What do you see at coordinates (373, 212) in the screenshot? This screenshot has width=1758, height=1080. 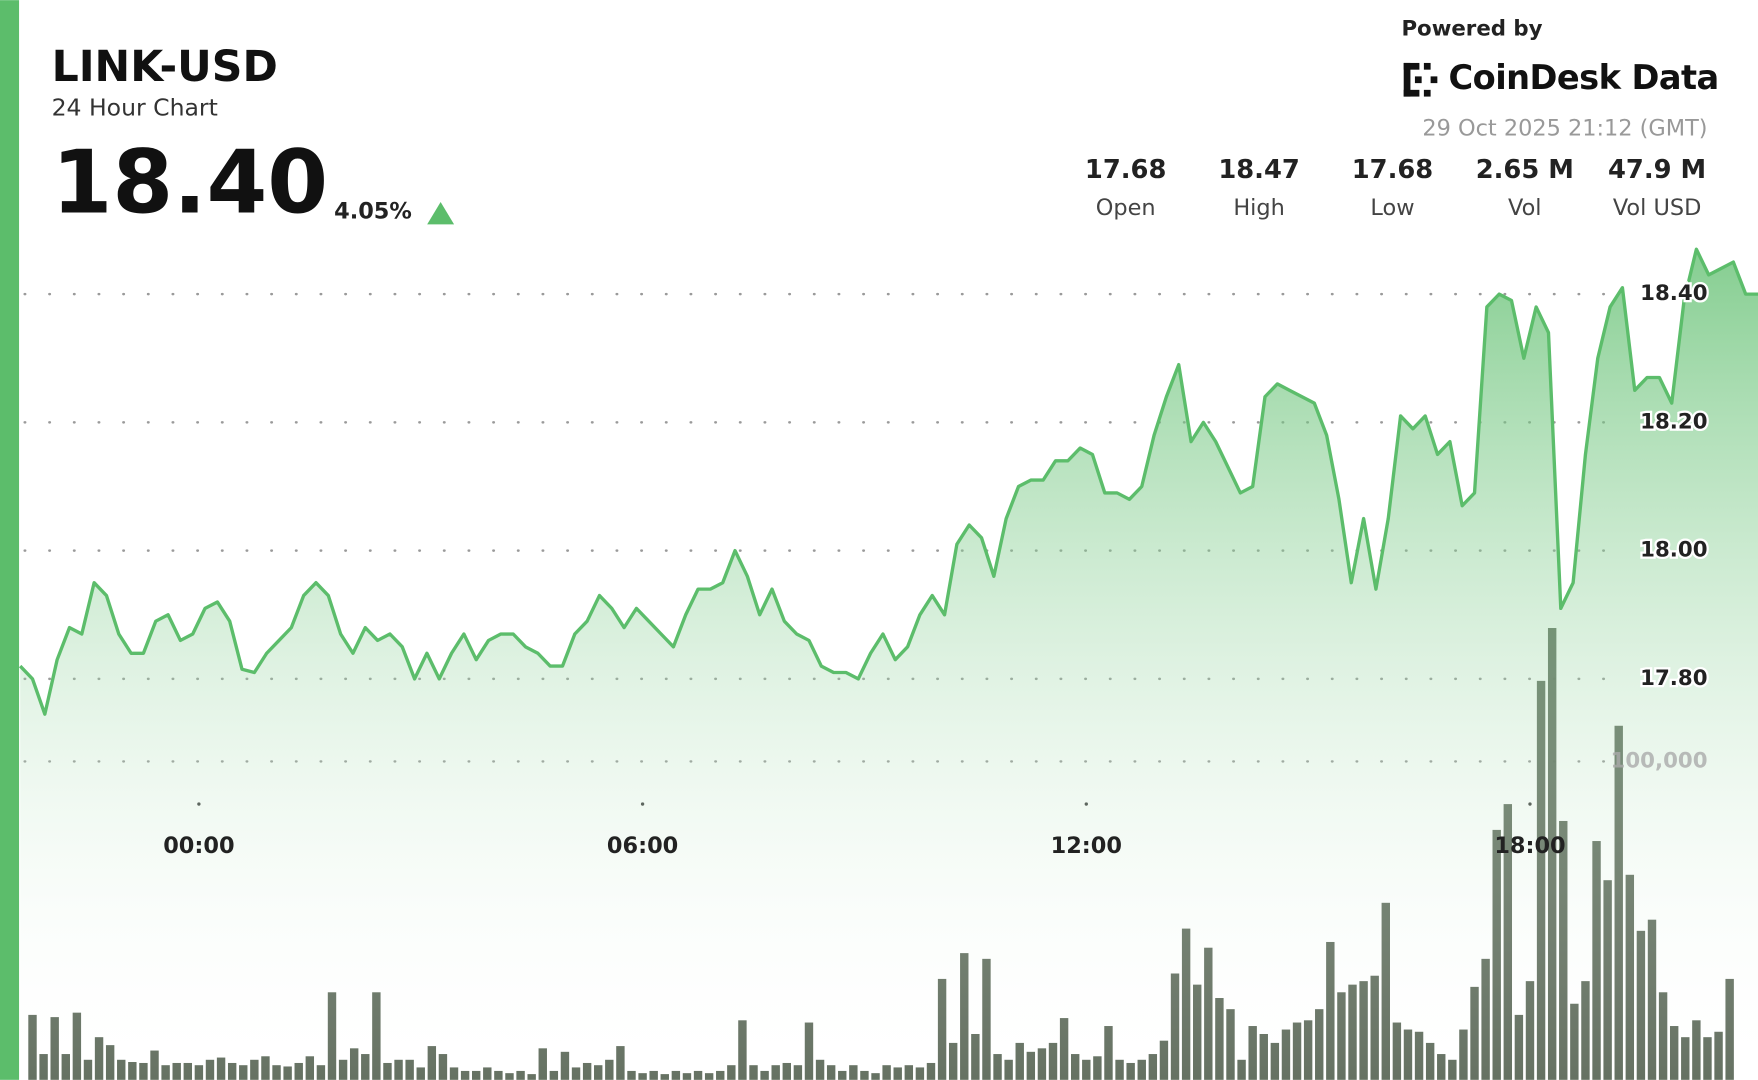 I see `change: 4.05%` at bounding box center [373, 212].